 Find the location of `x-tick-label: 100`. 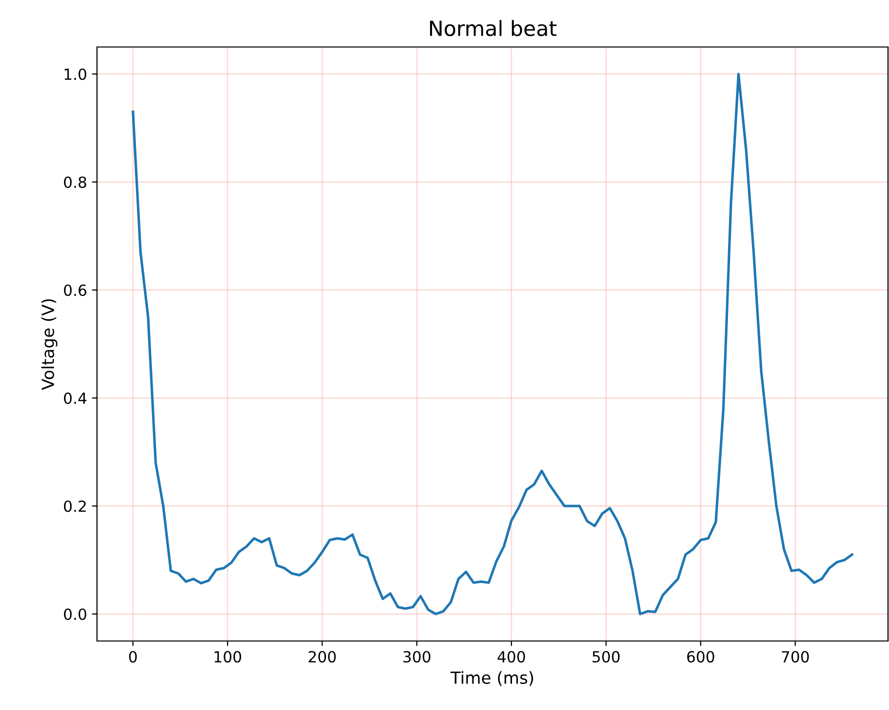

x-tick-label: 100 is located at coordinates (228, 656).